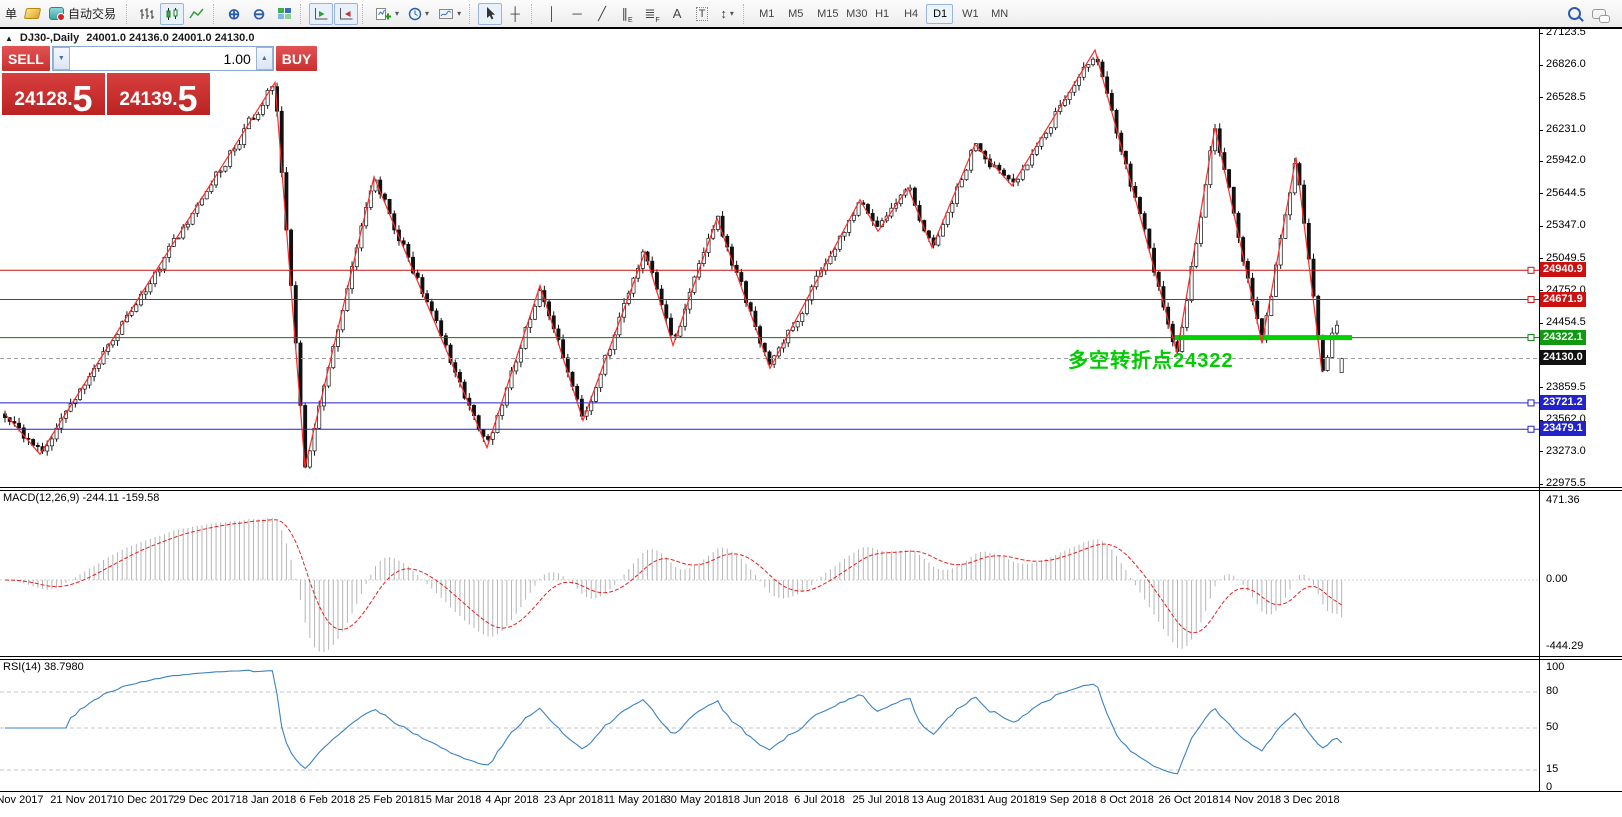  I want to click on autotrading-label: 自动交易, so click(92, 14).